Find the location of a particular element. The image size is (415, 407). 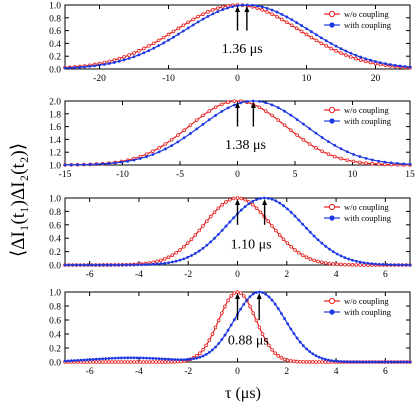

y-tick-label: 0.2 is located at coordinates (55, 350).